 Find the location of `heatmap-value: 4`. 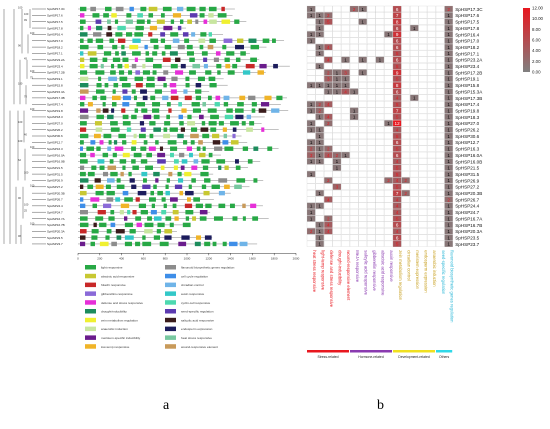

heatmap-value: 4 is located at coordinates (345, 91).